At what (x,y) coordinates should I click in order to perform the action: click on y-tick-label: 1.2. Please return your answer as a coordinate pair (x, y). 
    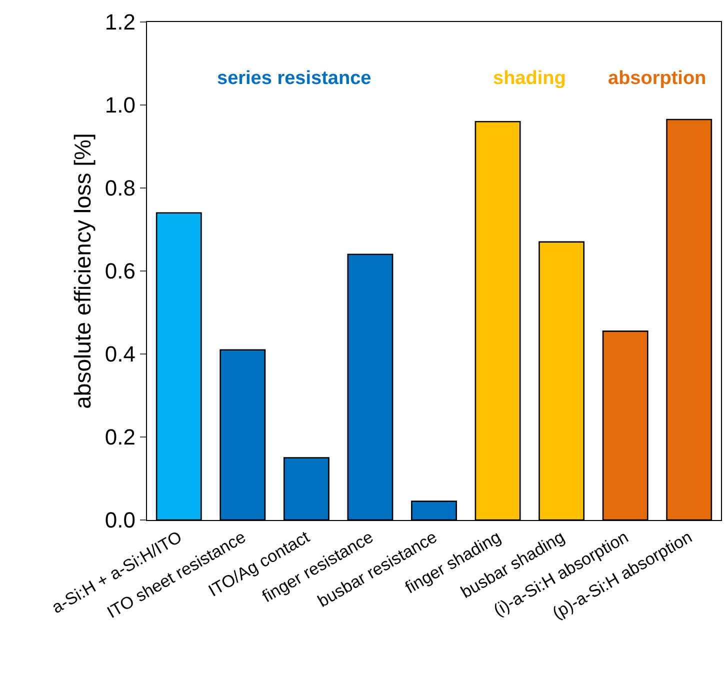
    Looking at the image, I should click on (120, 22).